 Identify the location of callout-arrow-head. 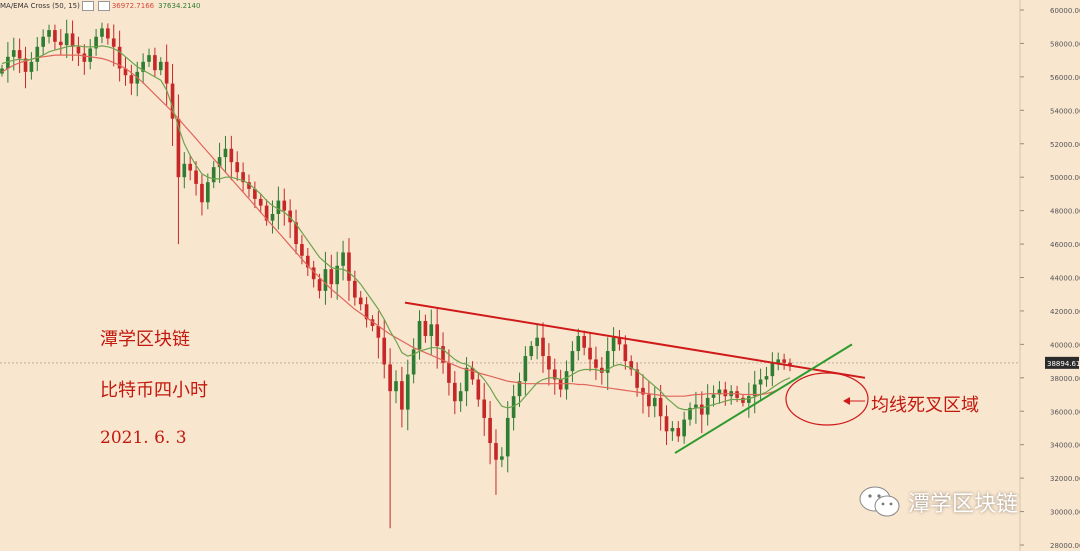
(846, 401).